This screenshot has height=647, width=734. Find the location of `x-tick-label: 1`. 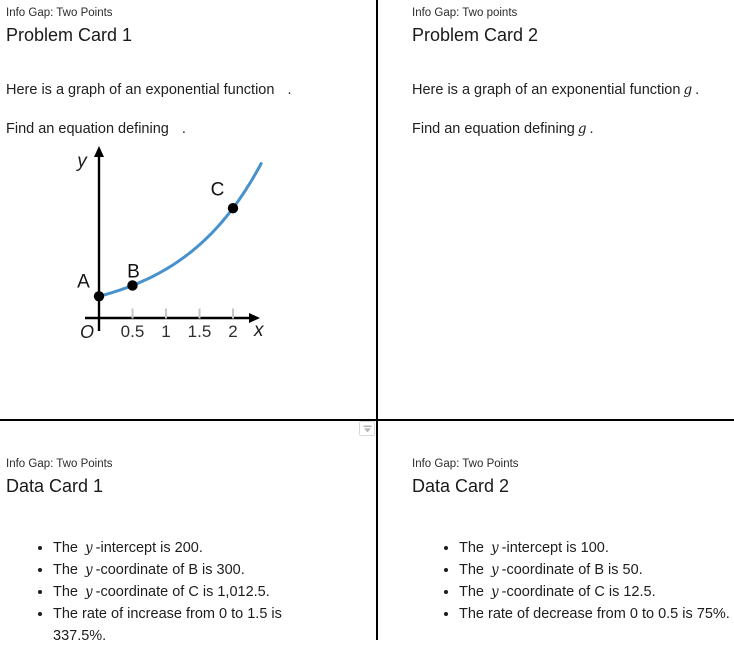

x-tick-label: 1 is located at coordinates (165, 331).